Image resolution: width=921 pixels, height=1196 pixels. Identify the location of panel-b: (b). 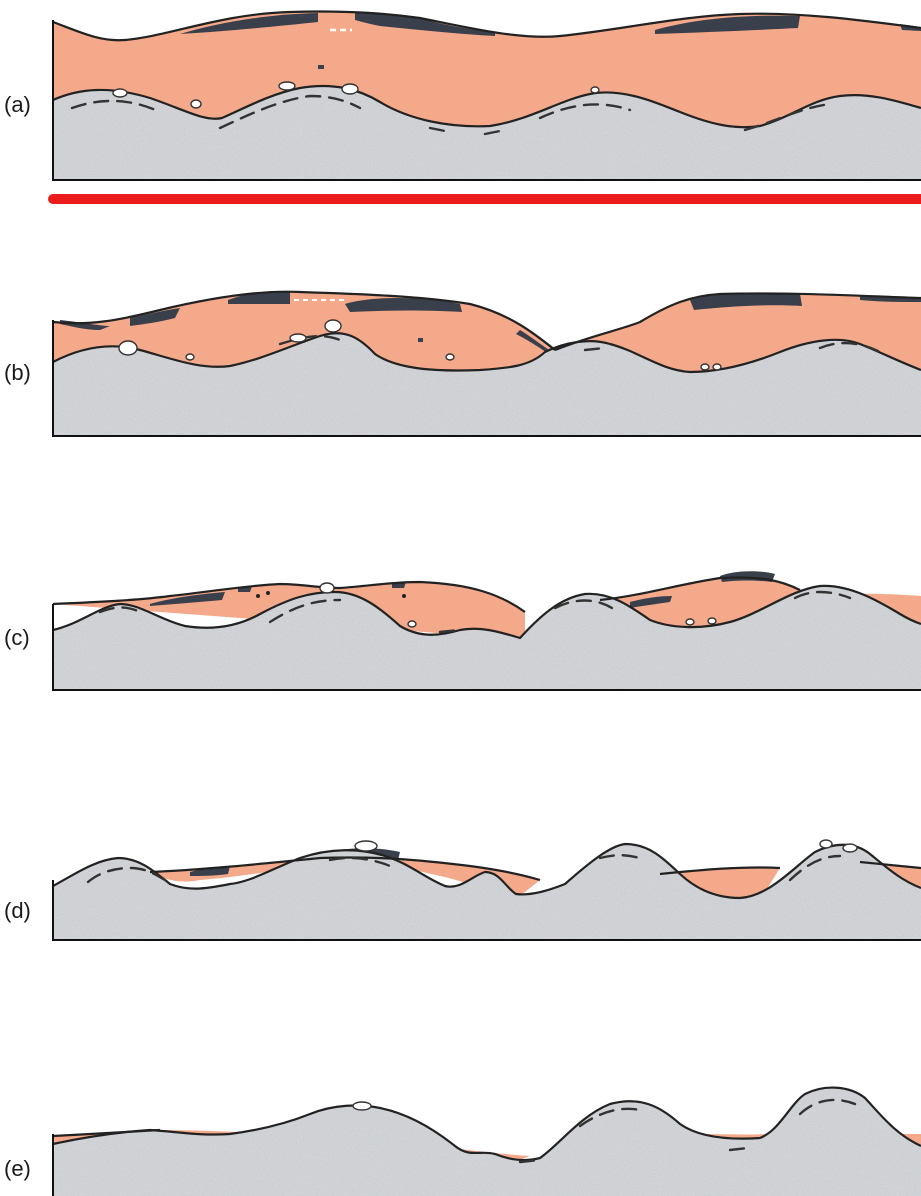
(462, 363).